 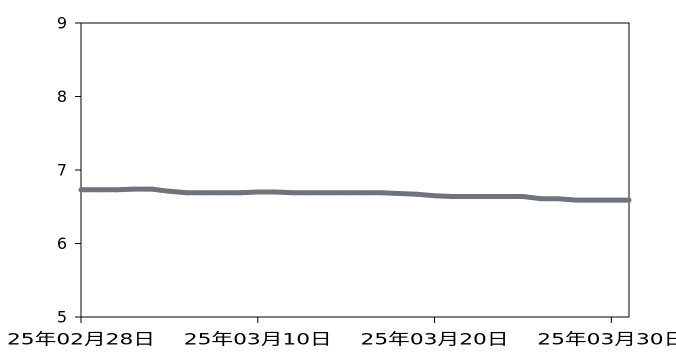 I want to click on y-axis-ticks: 5 6 7 8 9, so click(x=69, y=170).